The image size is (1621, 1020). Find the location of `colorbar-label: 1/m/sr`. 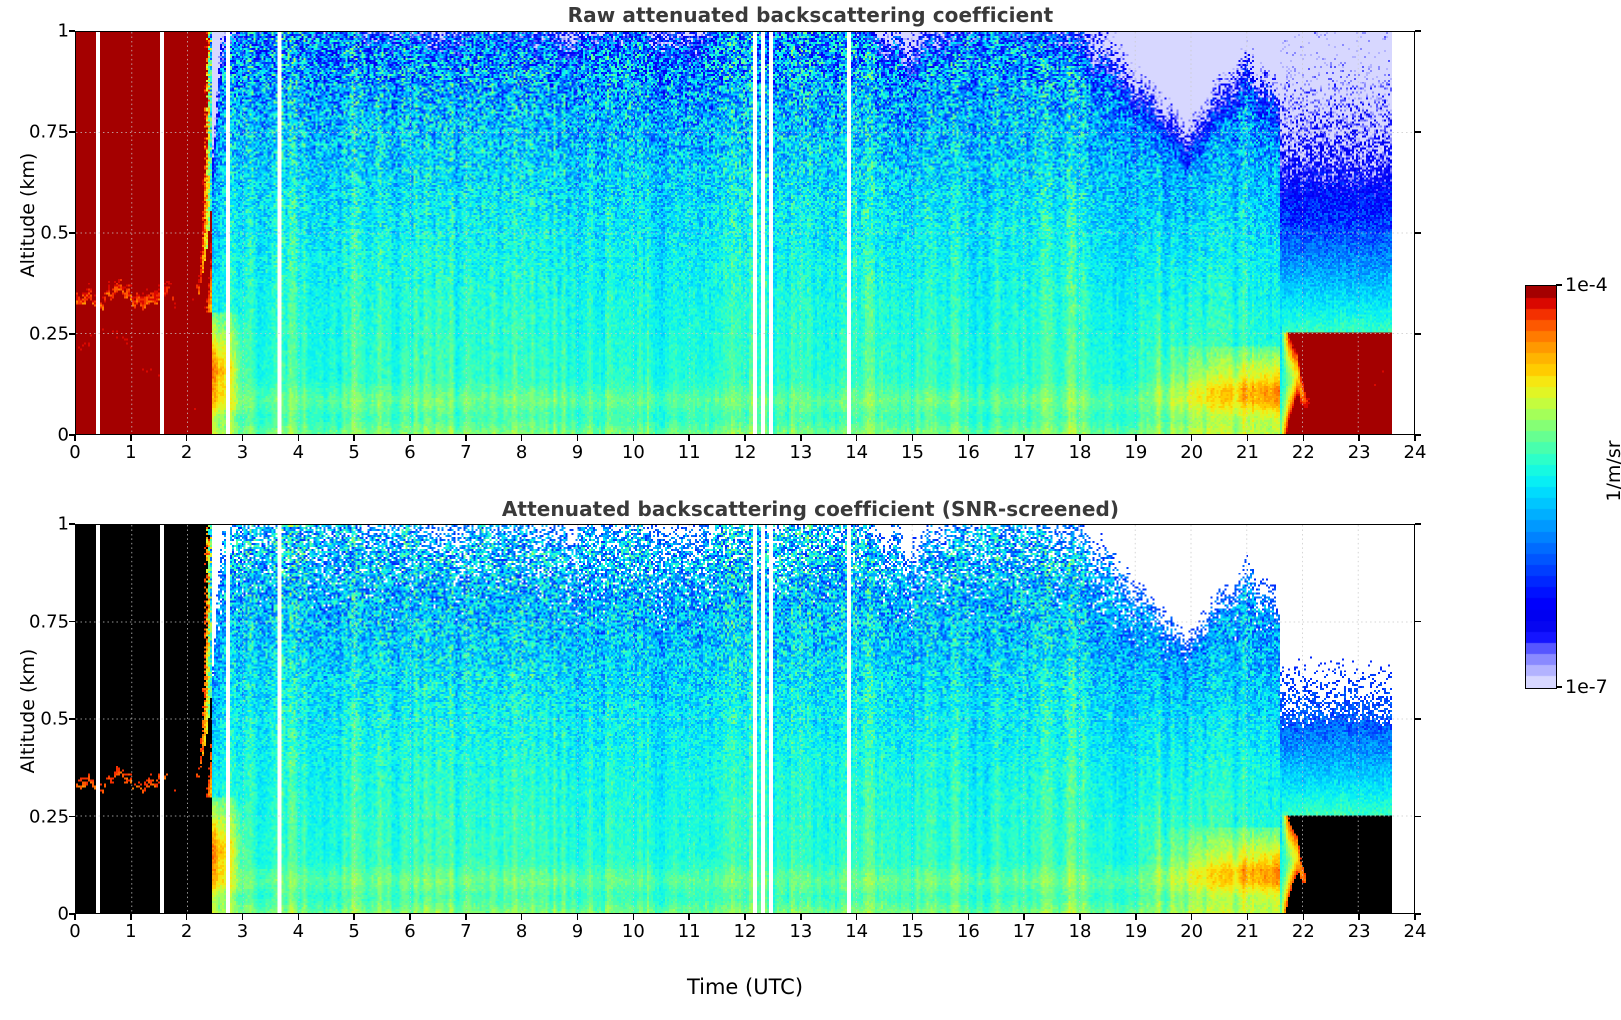

colorbar-label: 1/m/sr is located at coordinates (1612, 471).